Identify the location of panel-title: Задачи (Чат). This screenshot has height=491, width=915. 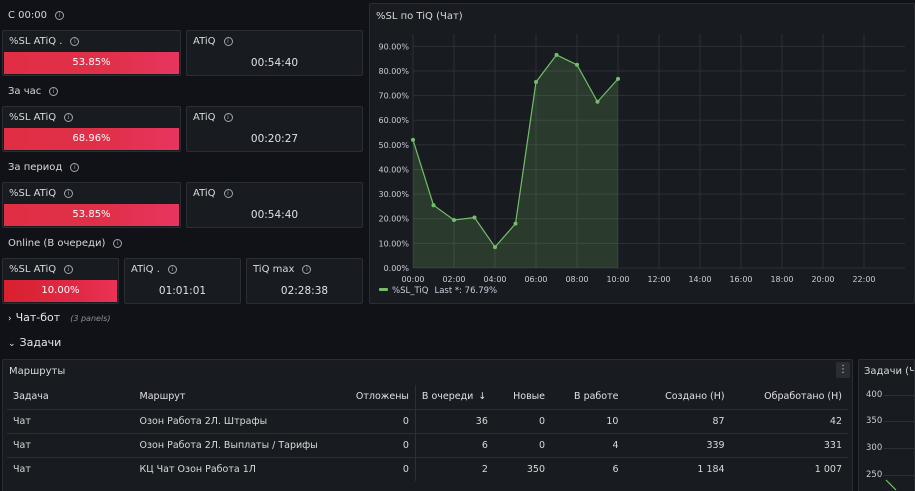
(889, 371).